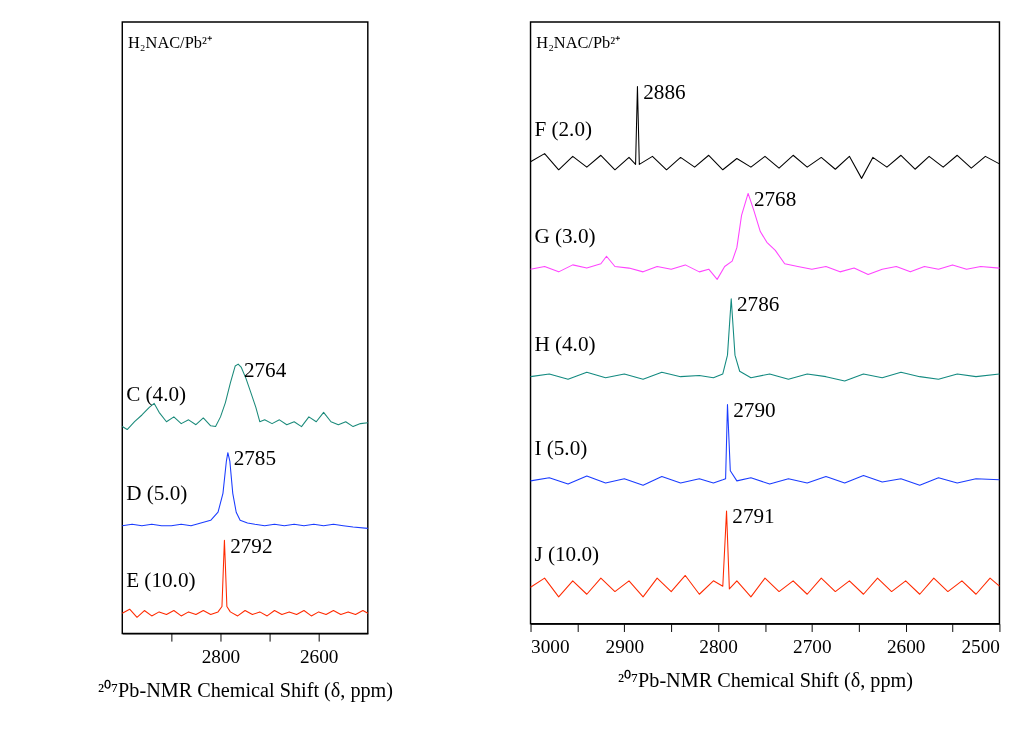 The height and width of the screenshot is (746, 1011). What do you see at coordinates (550, 647) in the screenshot?
I see `x-tick-label: 3000` at bounding box center [550, 647].